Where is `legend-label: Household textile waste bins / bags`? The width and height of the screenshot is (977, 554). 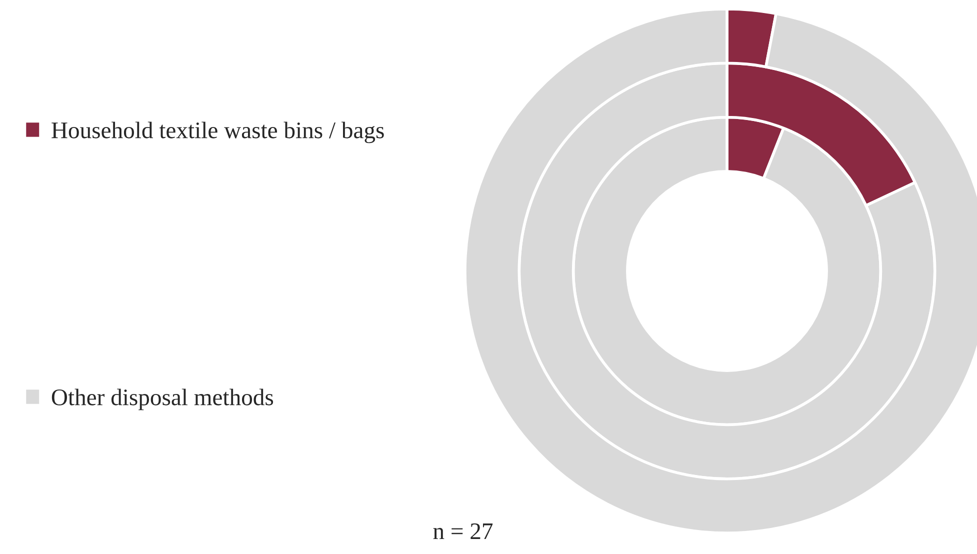
legend-label: Household textile waste bins / bags is located at coordinates (218, 133).